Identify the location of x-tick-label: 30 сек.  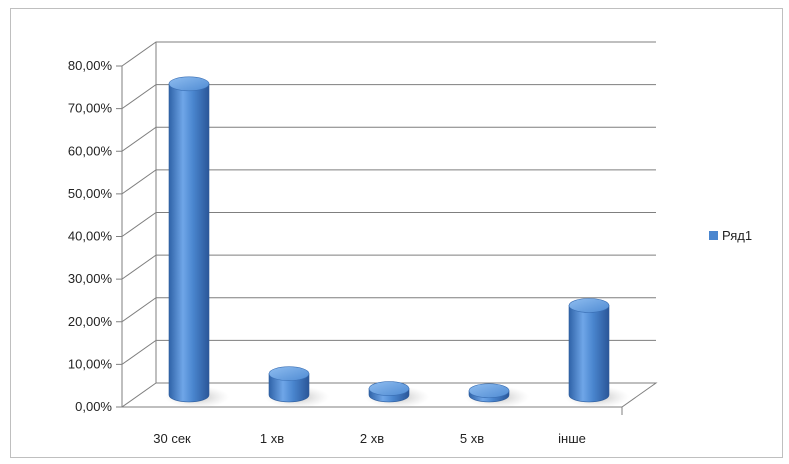
(172, 438).